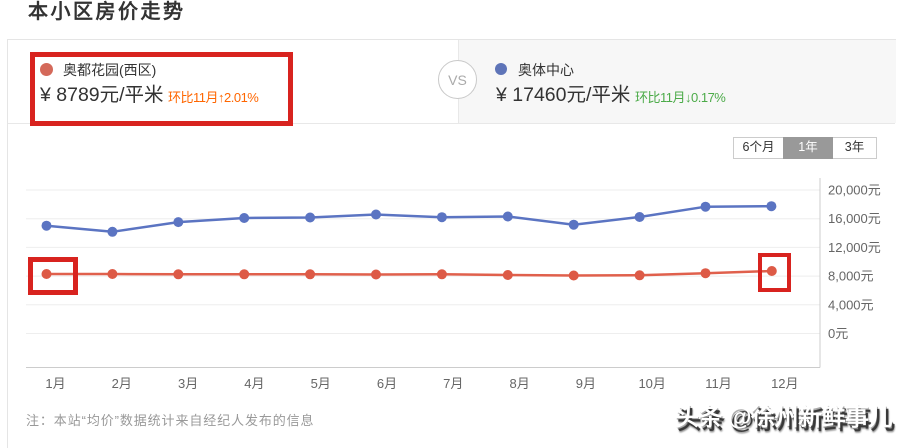 The width and height of the screenshot is (904, 448). I want to click on svg-text: 6月, so click(387, 383).